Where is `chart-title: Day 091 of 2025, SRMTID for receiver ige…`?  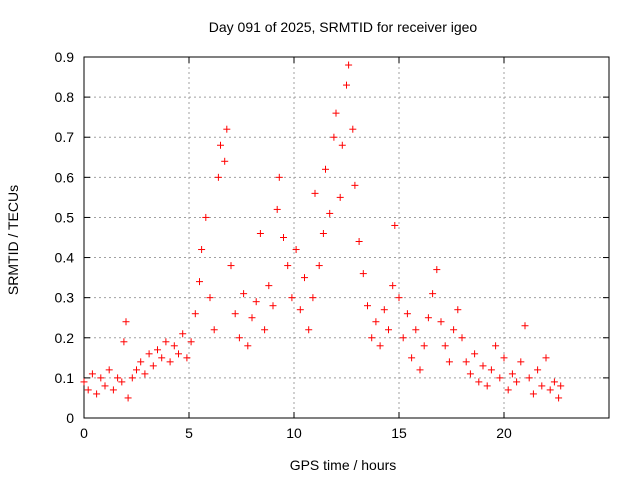
chart-title: Day 091 of 2025, SRMTID for receiver ige… is located at coordinates (343, 27).